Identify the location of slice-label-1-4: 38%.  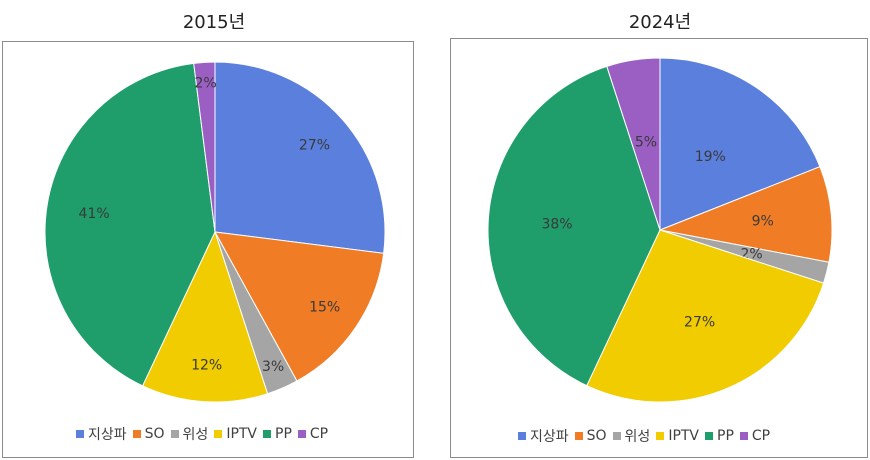
(556, 225).